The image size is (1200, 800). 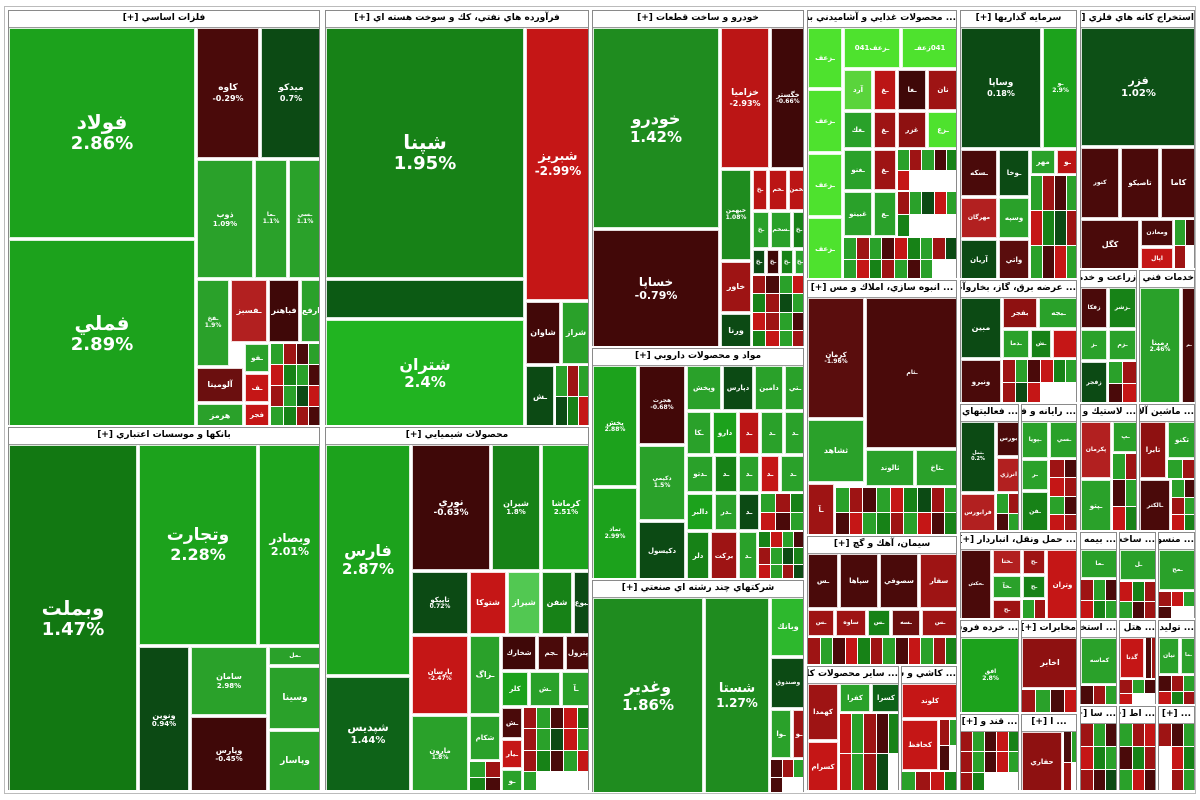 What do you see at coordinates (512, 754) in the screenshot?
I see `tile-ـيار: ـيار` at bounding box center [512, 754].